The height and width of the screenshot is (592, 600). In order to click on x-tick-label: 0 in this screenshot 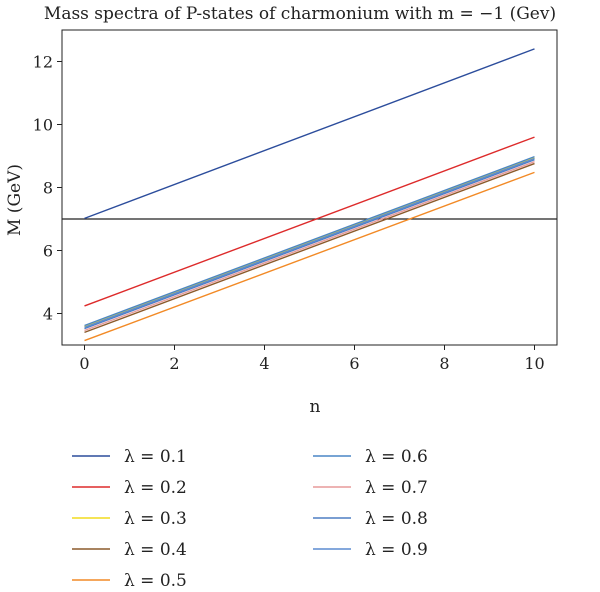, I will do `click(84, 363)`.